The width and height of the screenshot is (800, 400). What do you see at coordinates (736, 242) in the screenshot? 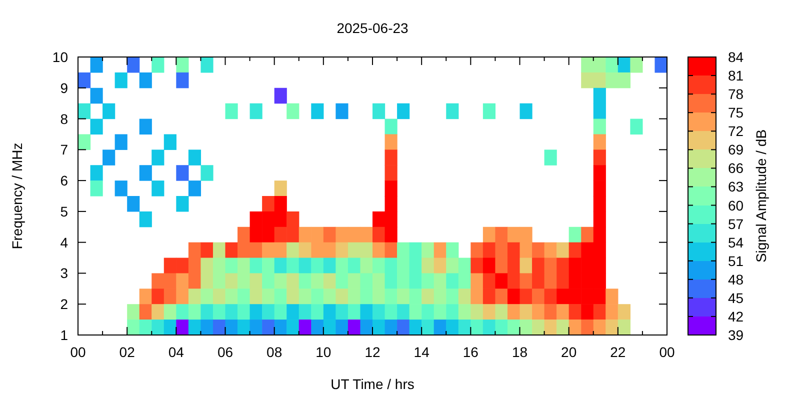
I see `color-bar-label: 54` at bounding box center [736, 242].